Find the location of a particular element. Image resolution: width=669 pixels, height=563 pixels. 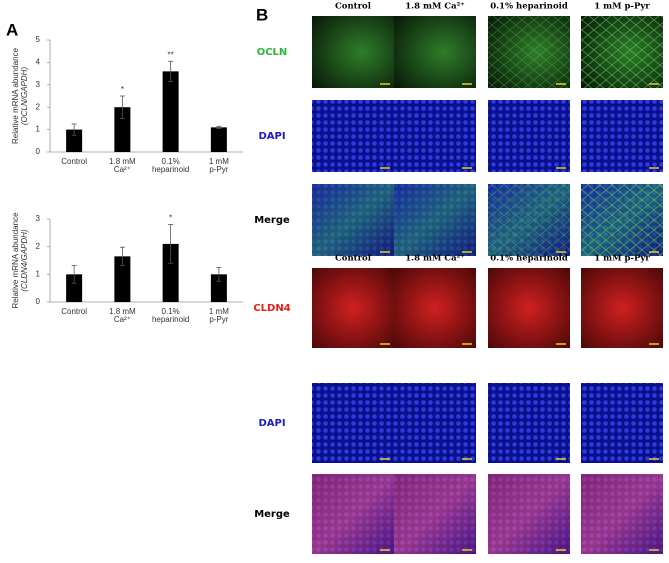

y-axis-label: (OCLN/GAPDH) is located at coordinates (24, 96).